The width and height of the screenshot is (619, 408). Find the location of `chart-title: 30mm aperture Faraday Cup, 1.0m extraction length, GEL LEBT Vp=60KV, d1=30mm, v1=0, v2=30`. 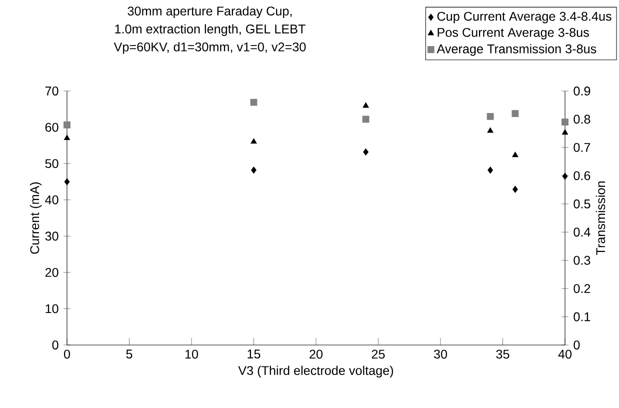

chart-title: 30mm aperture Faraday Cup, 1.0m extraction length, GEL LEBT Vp=60KV, d1=30mm, v1=0, v2=30 is located at coordinates (210, 30).